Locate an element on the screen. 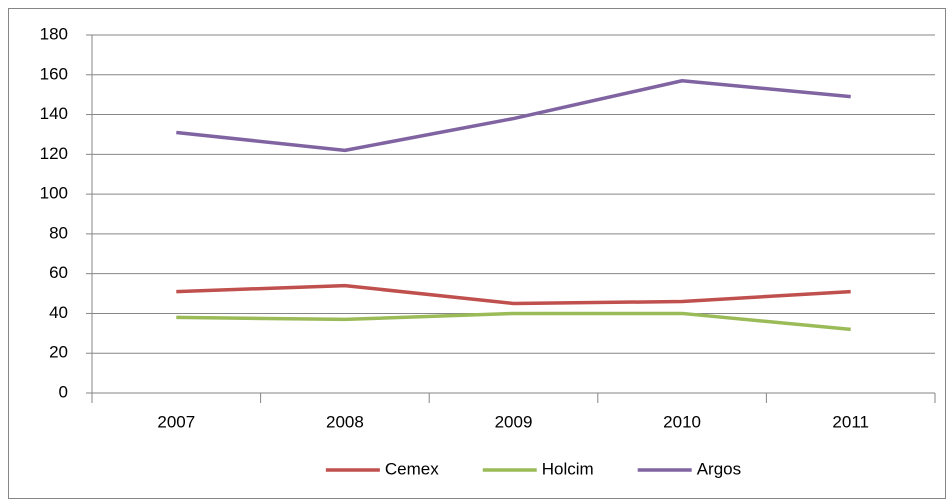  y-tick-label: 140 is located at coordinates (54, 113).